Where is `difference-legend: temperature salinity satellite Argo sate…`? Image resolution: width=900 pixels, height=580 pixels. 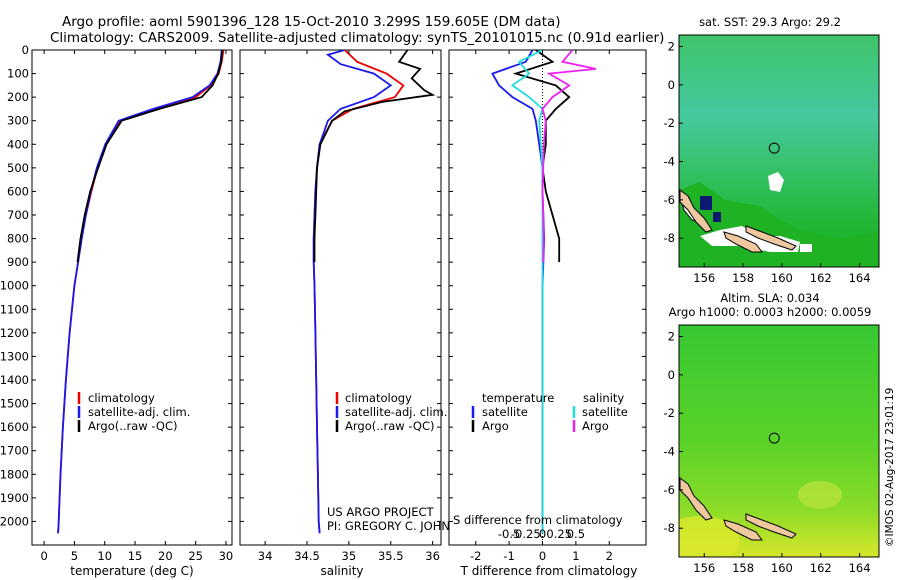
difference-legend: temperature salinity satellite Argo sate… is located at coordinates (549, 412).